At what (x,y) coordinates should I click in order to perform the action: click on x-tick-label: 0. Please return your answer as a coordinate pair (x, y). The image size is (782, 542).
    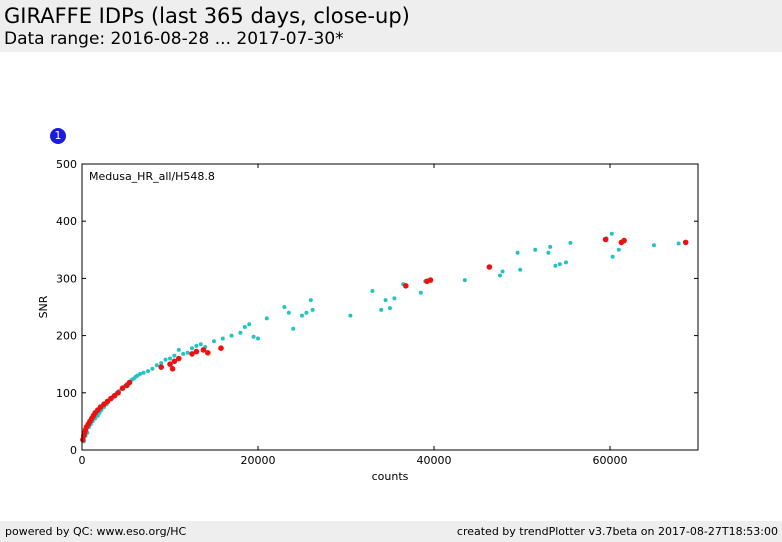
    Looking at the image, I should click on (82, 460).